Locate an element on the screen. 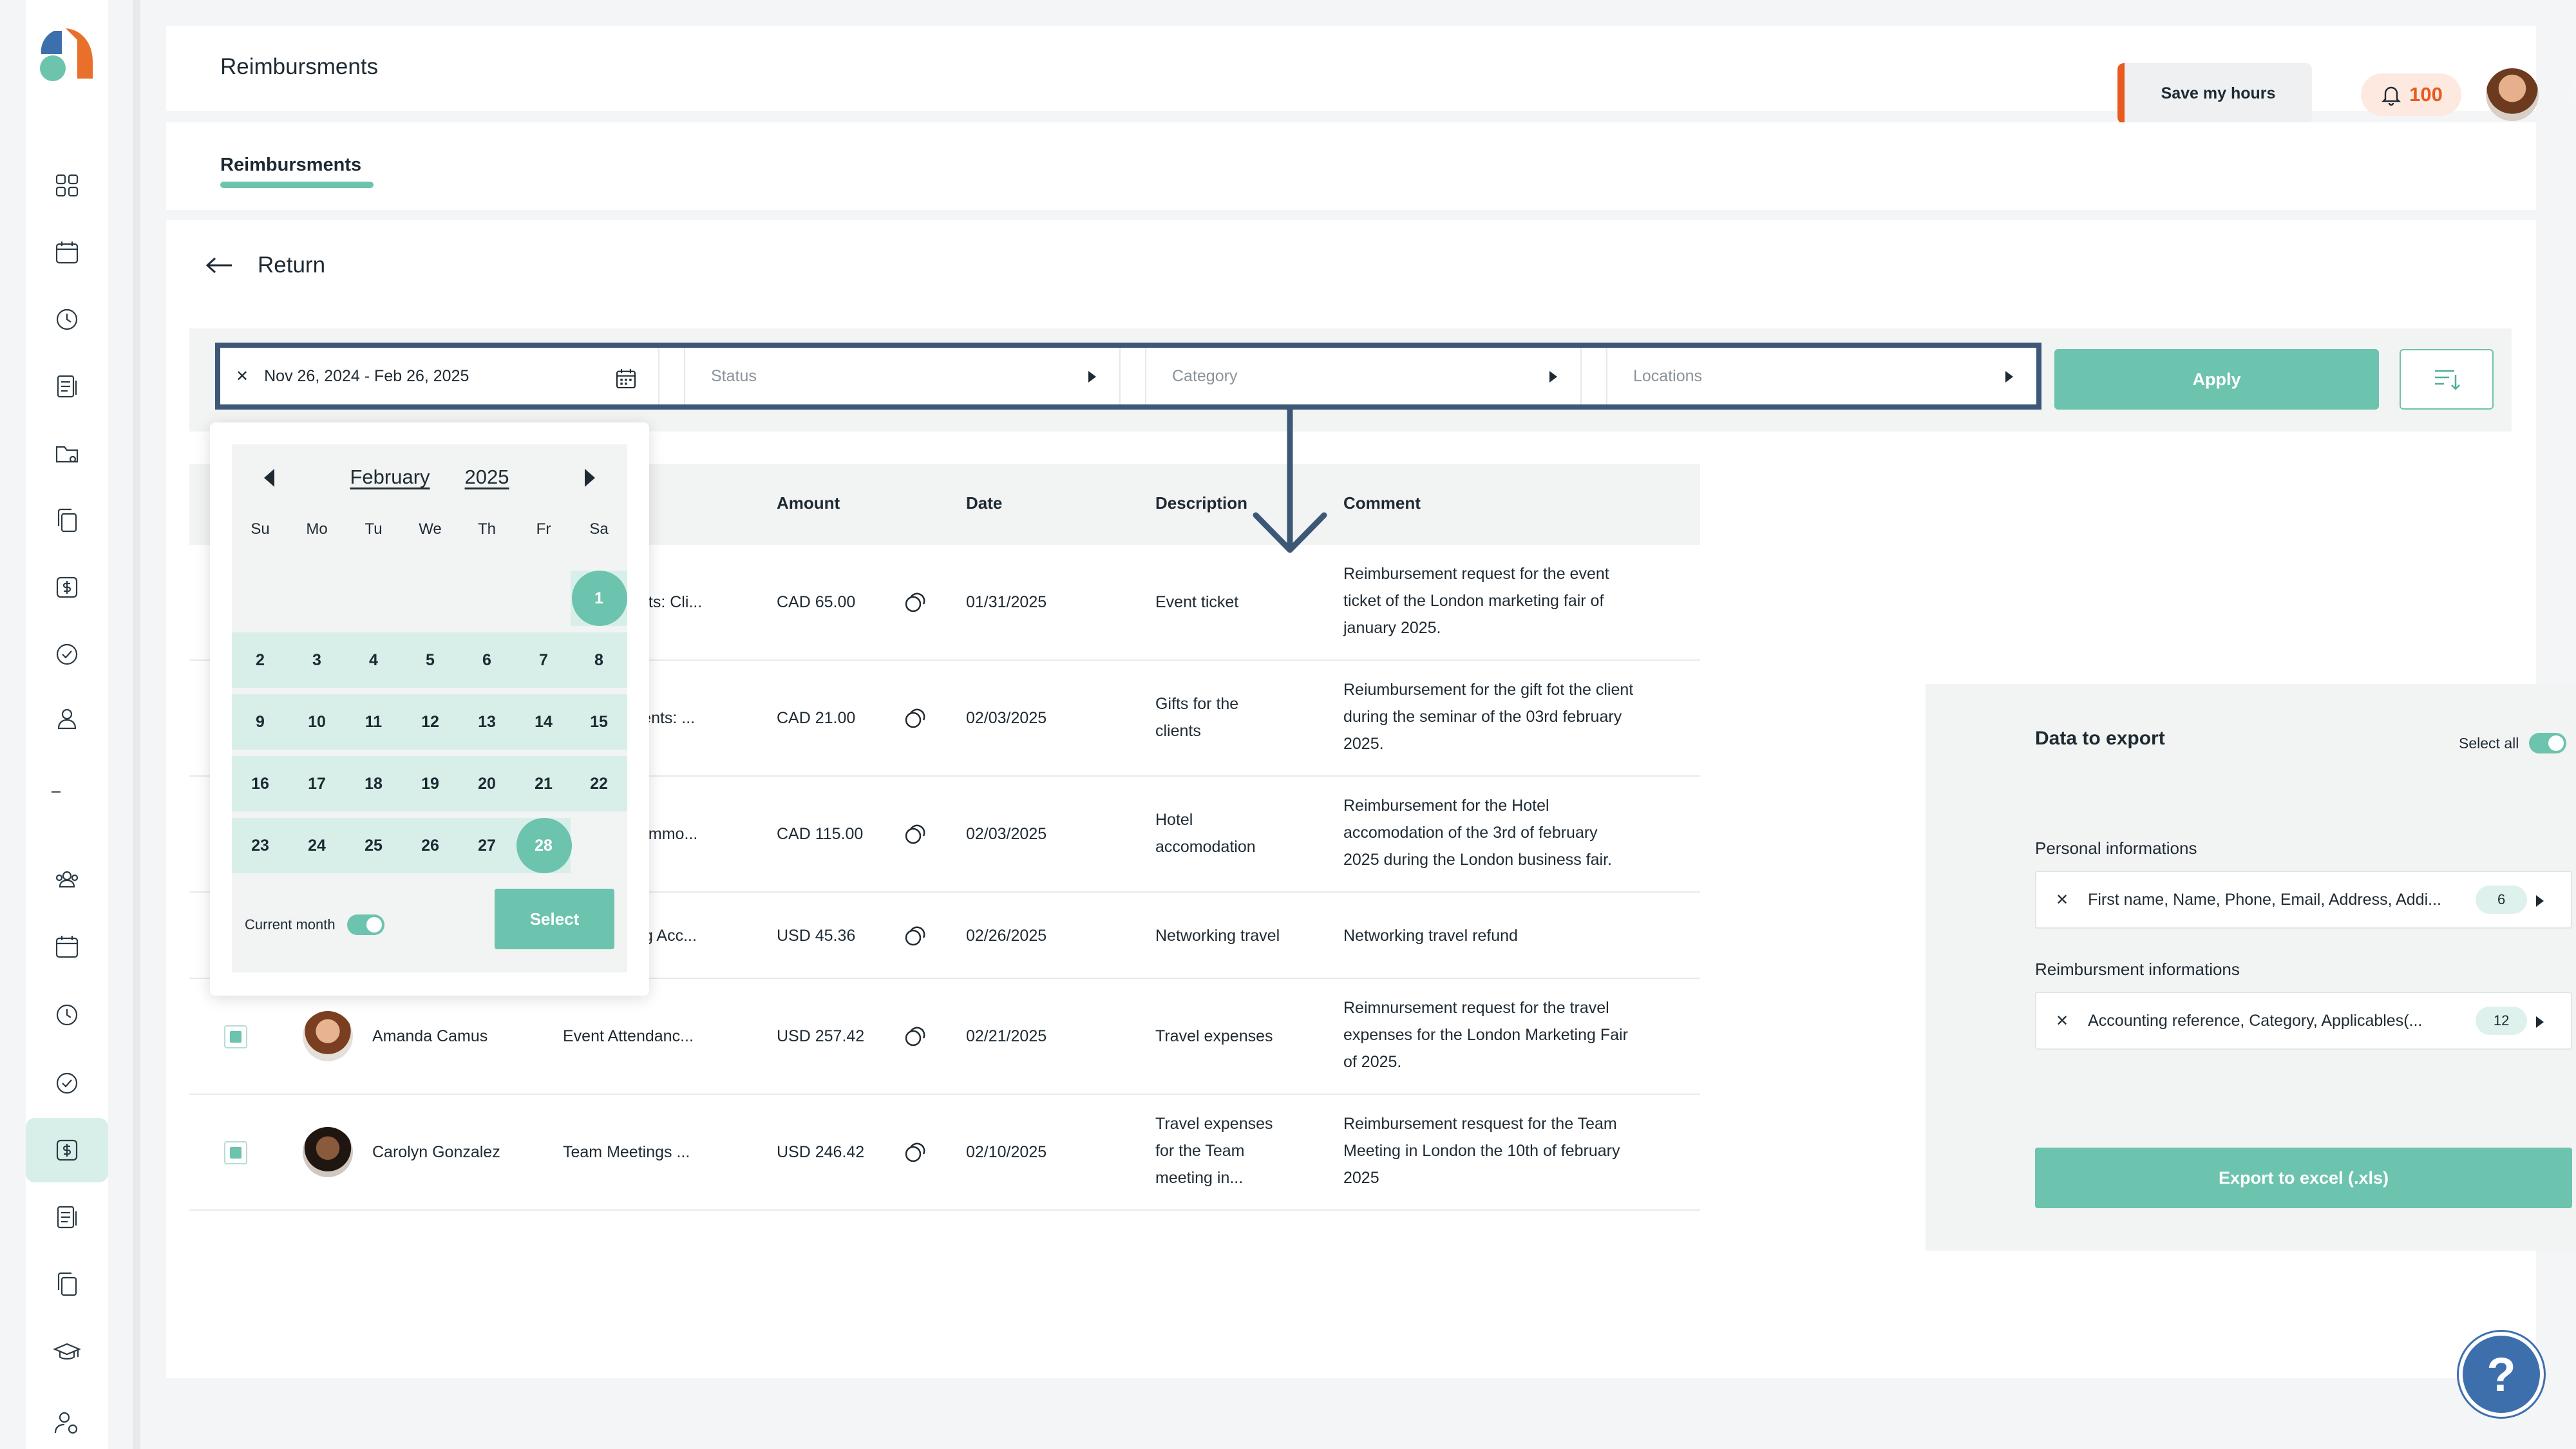 The height and width of the screenshot is (1449, 2576). calendar-day: 3 is located at coordinates (317, 659).